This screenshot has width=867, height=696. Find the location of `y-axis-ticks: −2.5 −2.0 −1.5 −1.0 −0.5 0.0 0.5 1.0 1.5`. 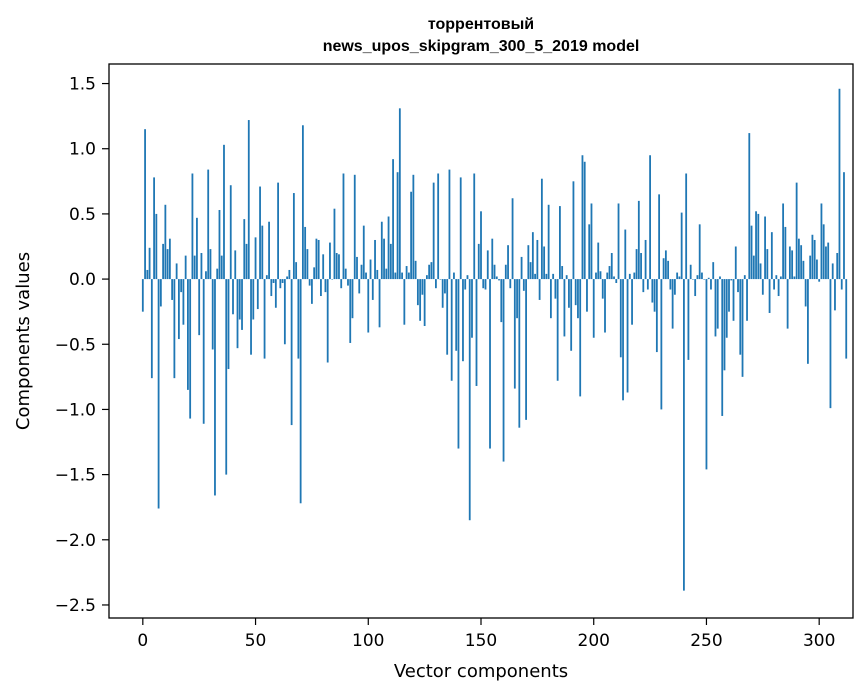

y-axis-ticks: −2.5 −2.0 −1.5 −1.0 −0.5 0.0 0.5 1.0 1.5 is located at coordinates (82, 345).